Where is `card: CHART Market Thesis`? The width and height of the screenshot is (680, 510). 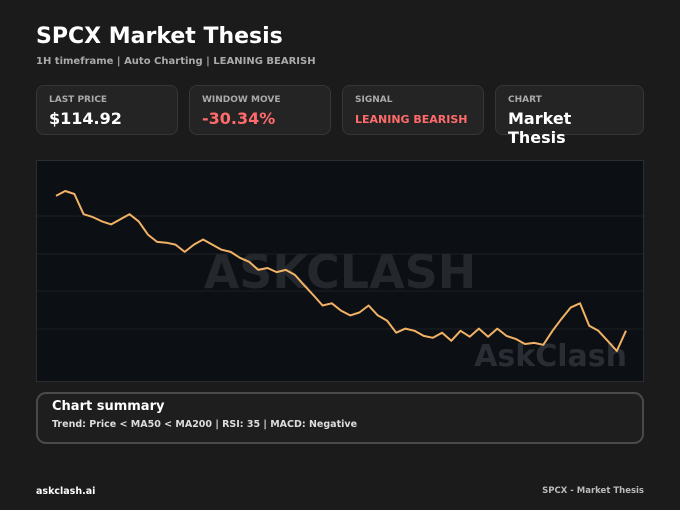 card: CHART Market Thesis is located at coordinates (569, 116).